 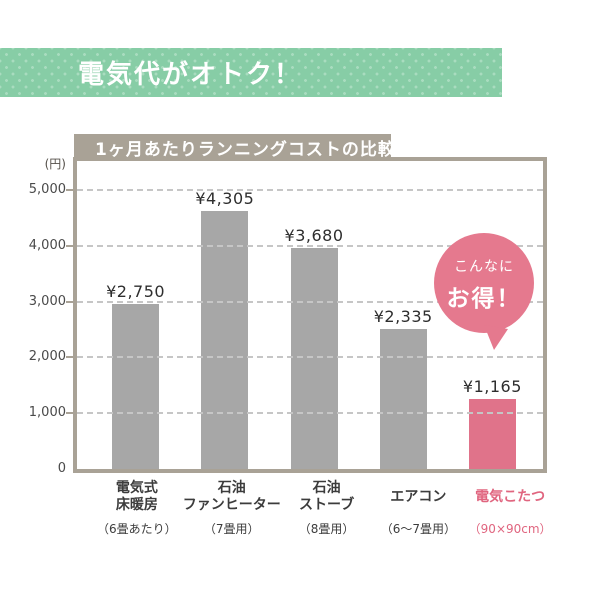 What do you see at coordinates (326, 529) in the screenshot?
I see `category-size-note: （8畳用）` at bounding box center [326, 529].